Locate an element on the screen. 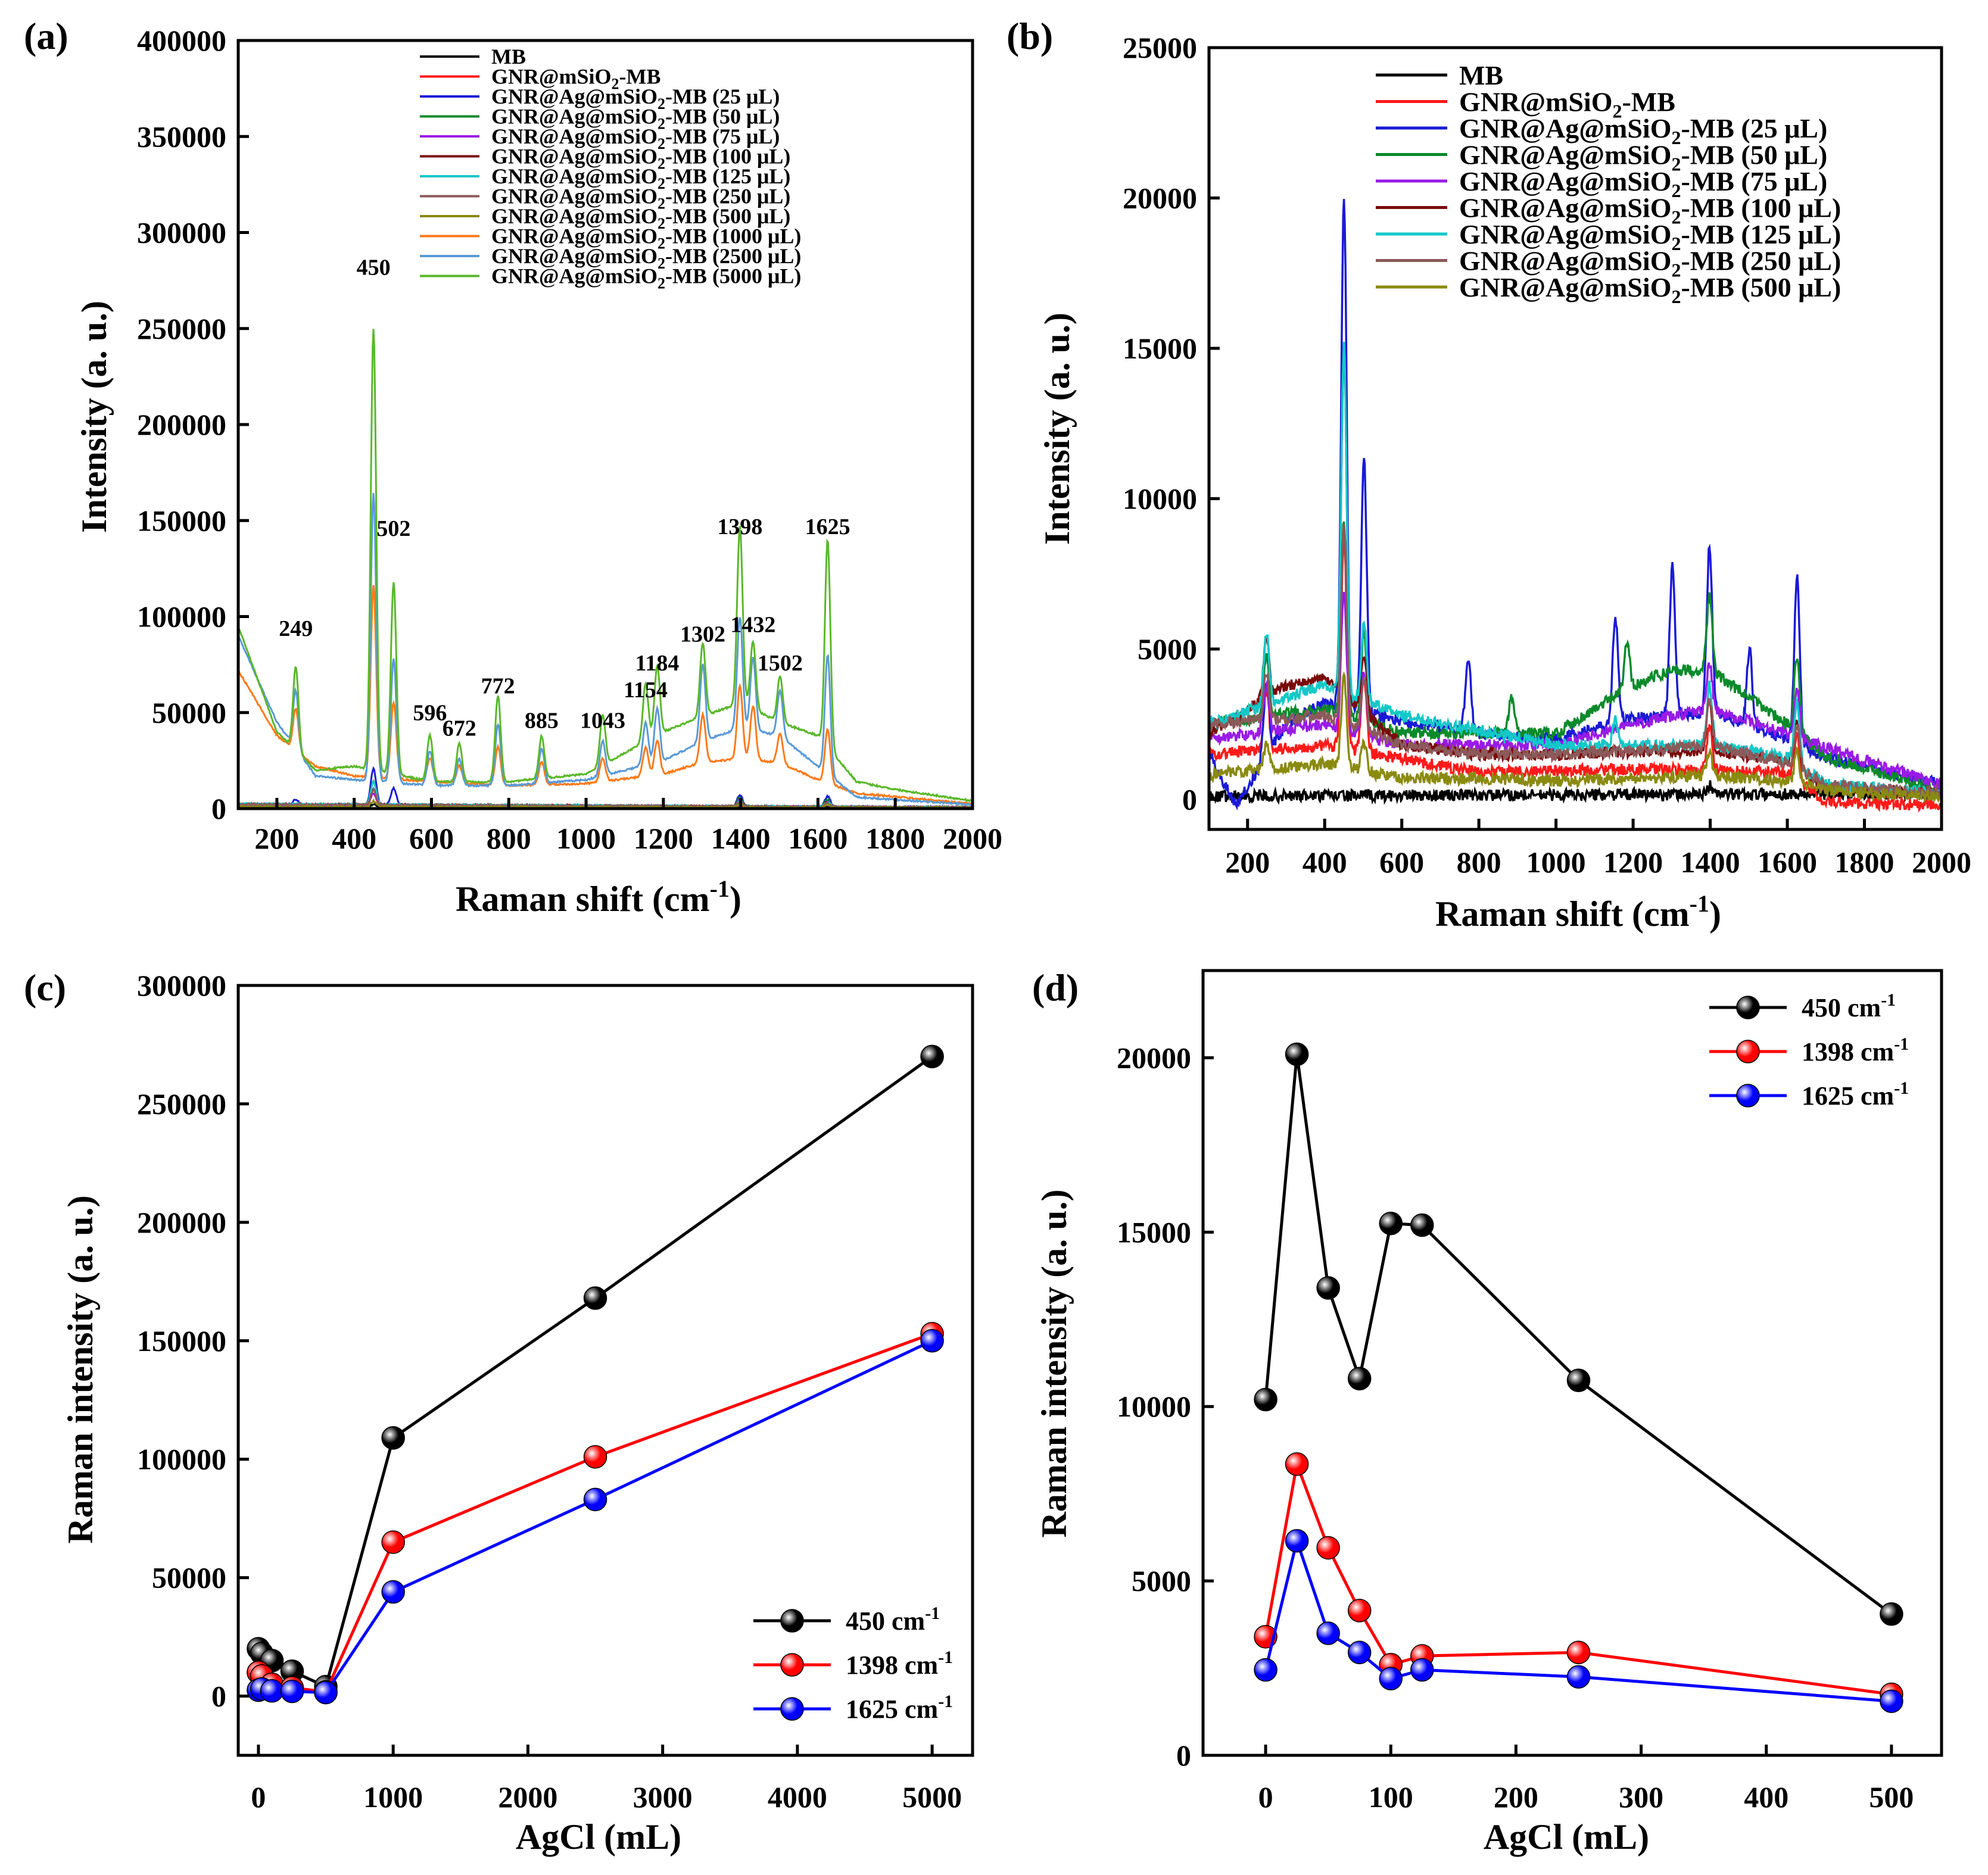 The image size is (1988, 1875). panel-b-x-label: Raman shift (cm-1) is located at coordinates (1578, 912).